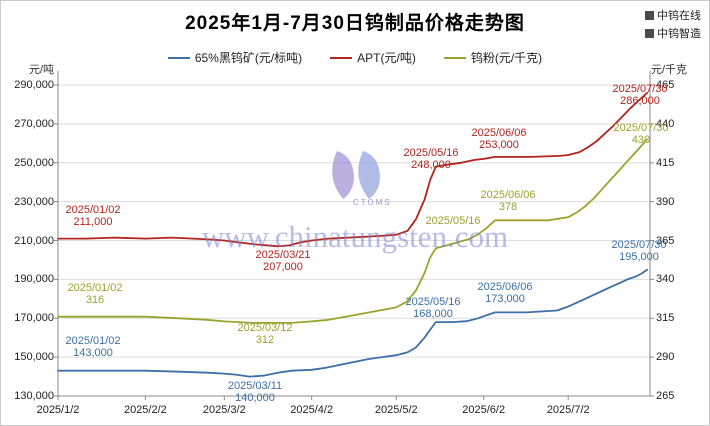 Image resolution: width=710 pixels, height=426 pixels. What do you see at coordinates (386, 58) in the screenshot?
I see `legend-label: APT(元/吨)` at bounding box center [386, 58].